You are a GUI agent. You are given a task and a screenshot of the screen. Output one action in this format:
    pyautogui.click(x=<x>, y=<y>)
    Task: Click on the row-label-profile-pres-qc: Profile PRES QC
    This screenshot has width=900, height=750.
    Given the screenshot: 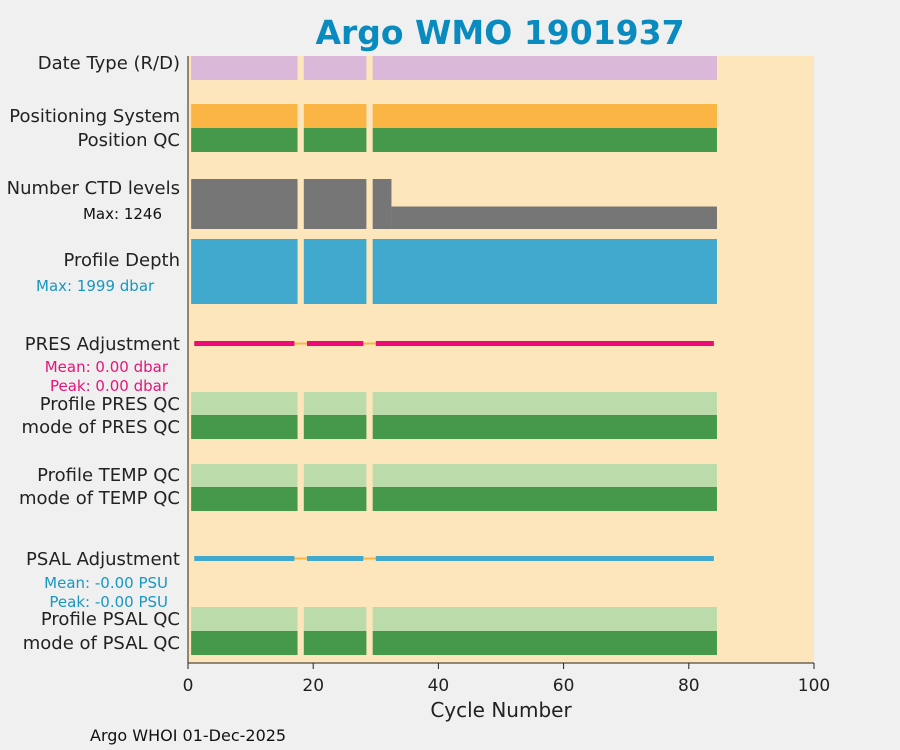 What is the action you would take?
    pyautogui.click(x=110, y=404)
    